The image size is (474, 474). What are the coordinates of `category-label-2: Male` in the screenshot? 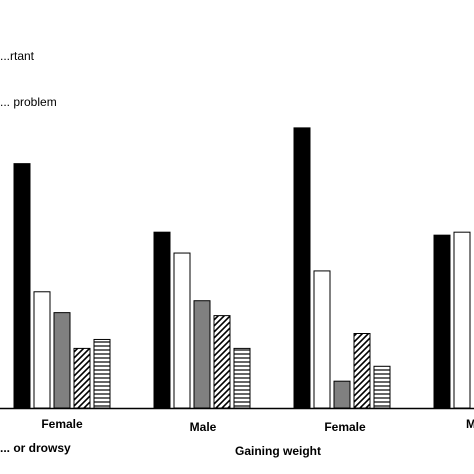 It's located at (203, 427).